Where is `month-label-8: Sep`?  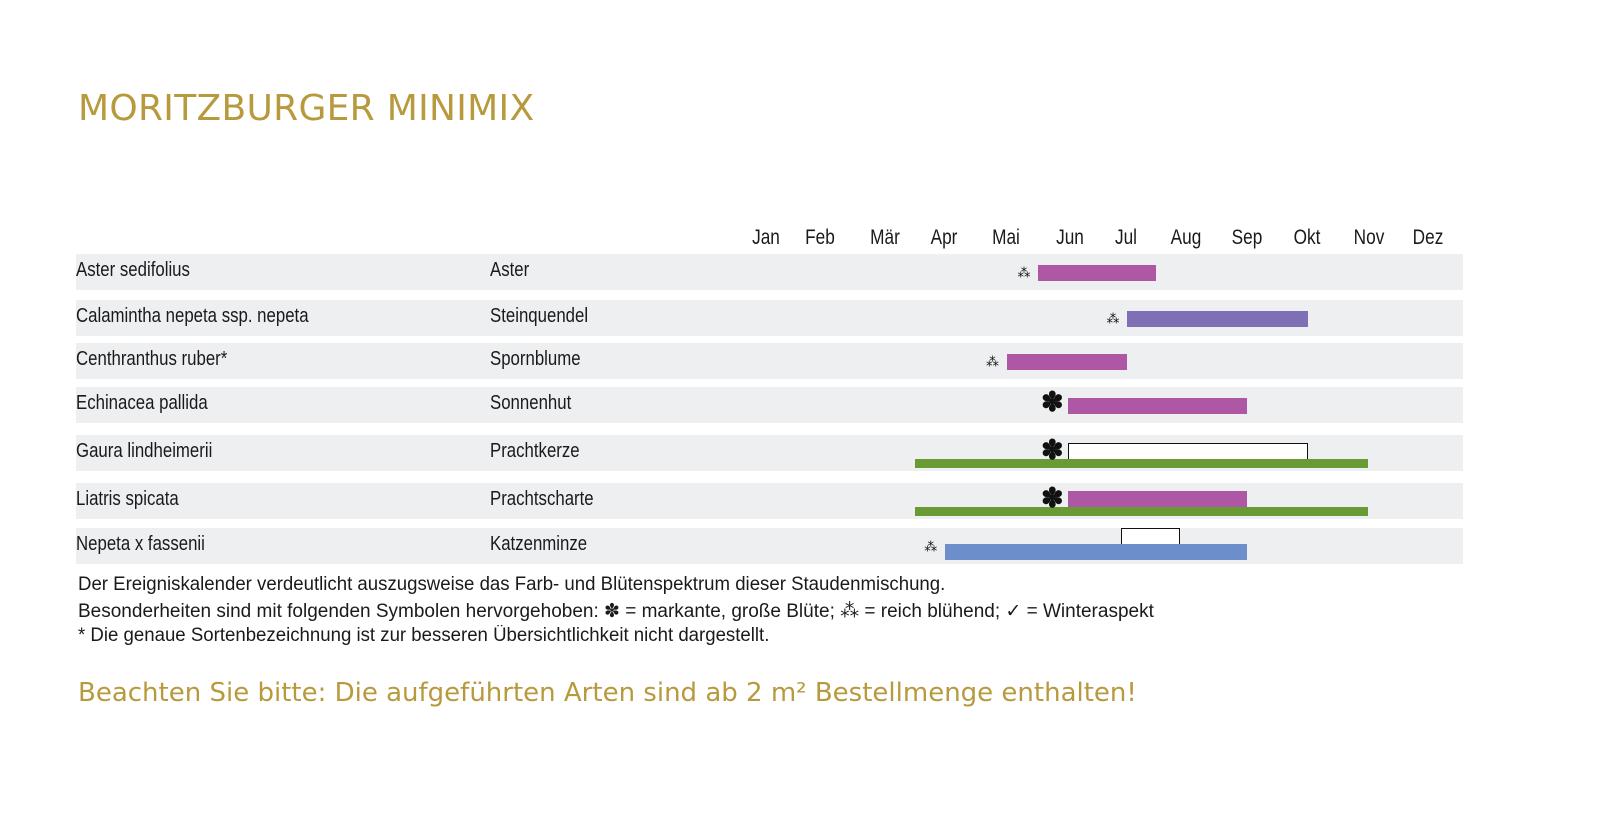 month-label-8: Sep is located at coordinates (1247, 237).